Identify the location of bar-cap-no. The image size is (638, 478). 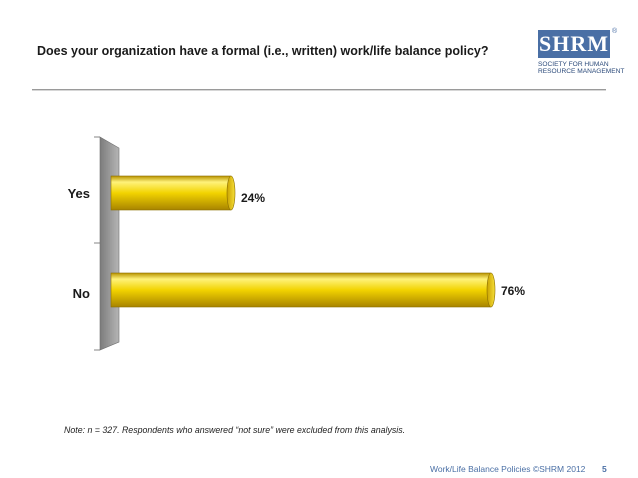
(491, 290).